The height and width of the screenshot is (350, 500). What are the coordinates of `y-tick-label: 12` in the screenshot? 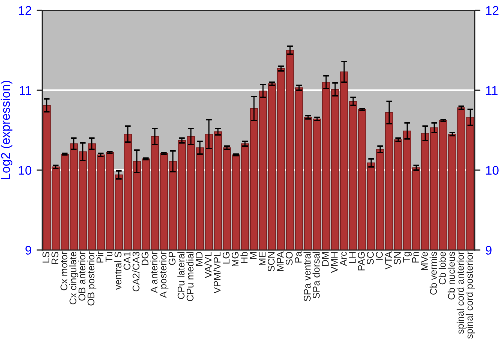 It's located at (25, 11).